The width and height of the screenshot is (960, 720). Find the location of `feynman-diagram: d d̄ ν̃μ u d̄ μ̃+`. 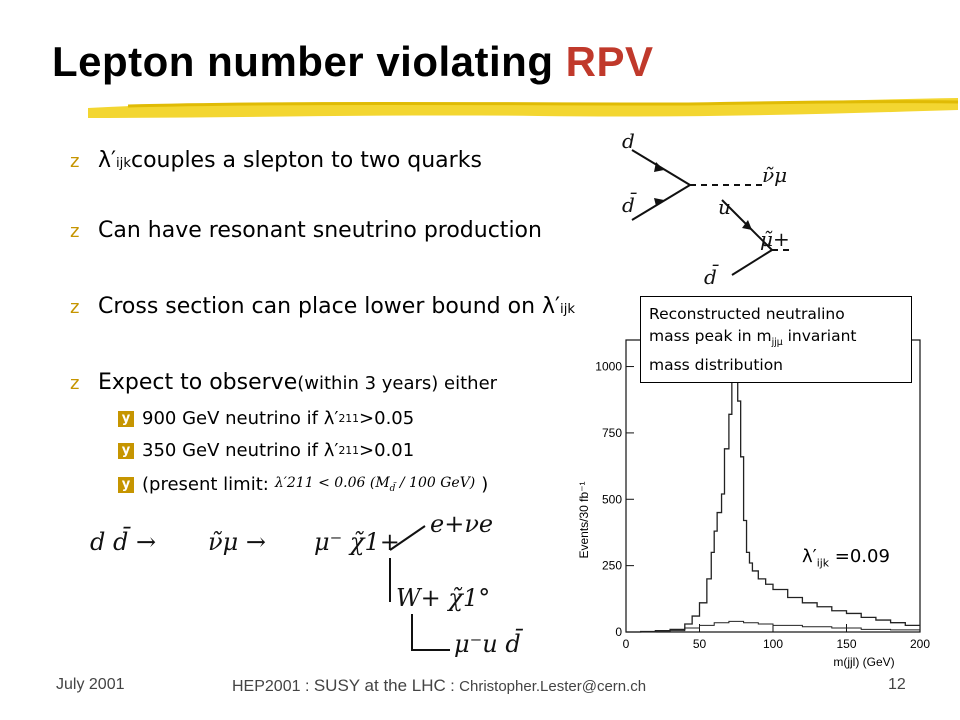

feynman-diagram: d d̄ ν̃μ u d̄ μ̃+ is located at coordinates (706, 209).